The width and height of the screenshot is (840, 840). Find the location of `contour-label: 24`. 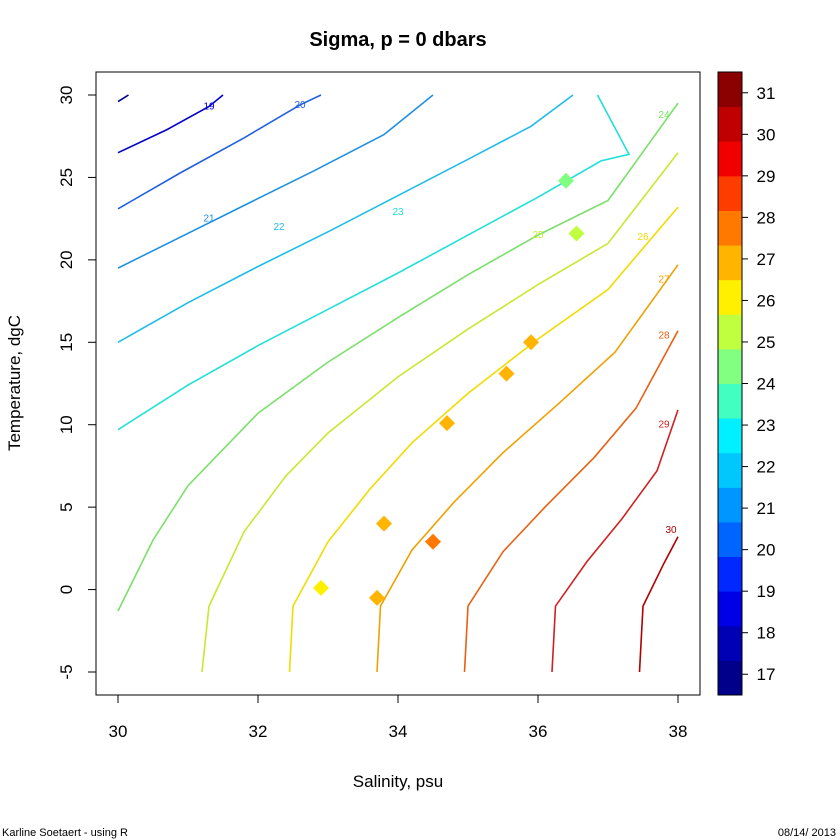

contour-label: 24 is located at coordinates (664, 115).